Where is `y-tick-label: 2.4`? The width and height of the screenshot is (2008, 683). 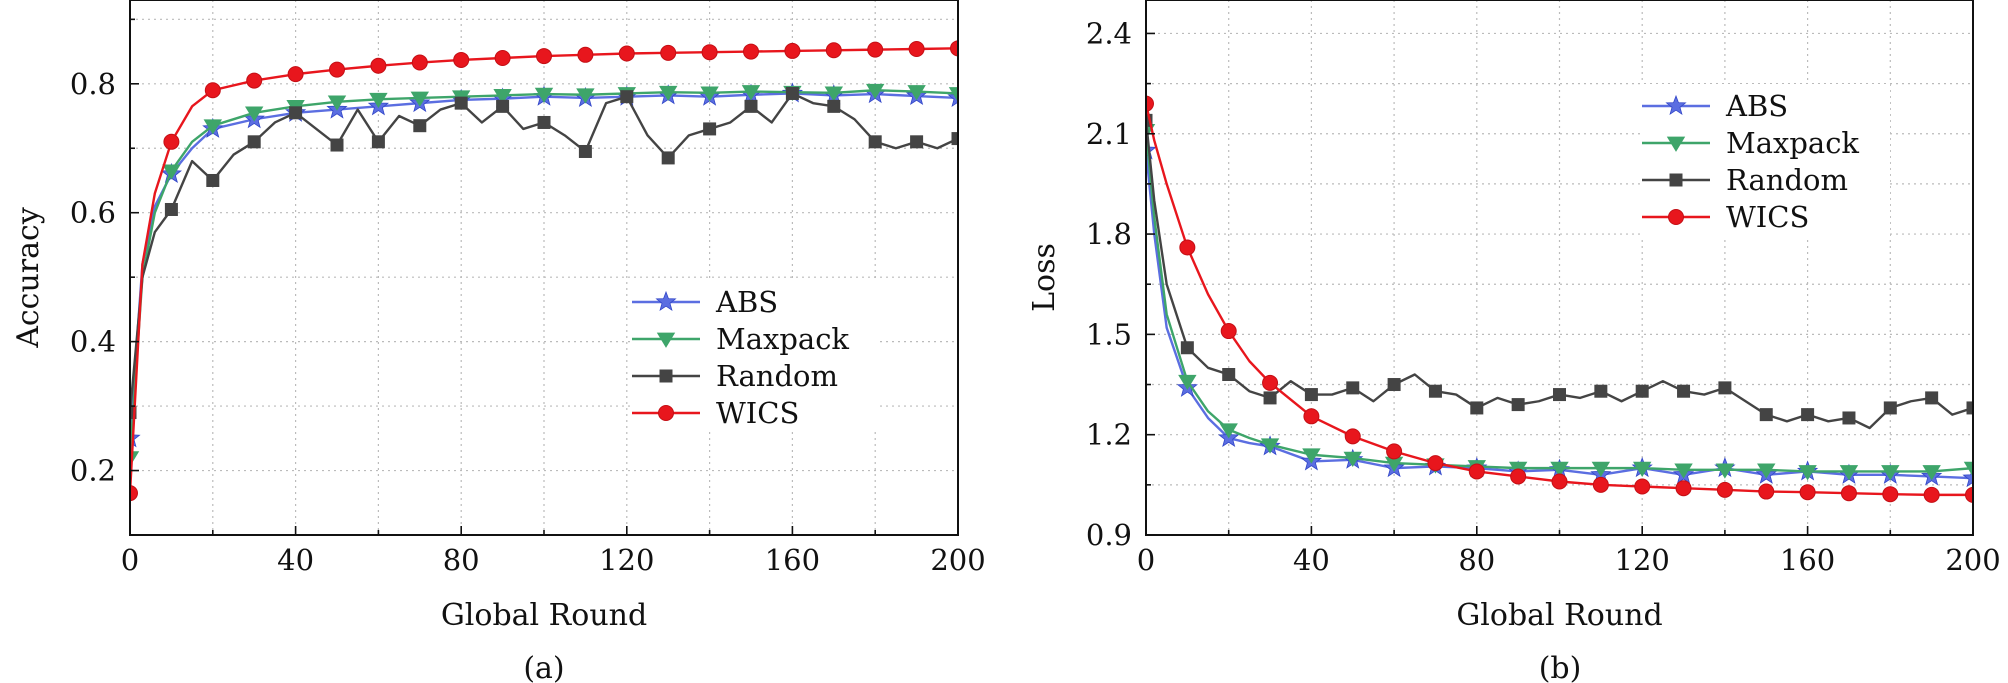 y-tick-label: 2.4 is located at coordinates (1109, 33).